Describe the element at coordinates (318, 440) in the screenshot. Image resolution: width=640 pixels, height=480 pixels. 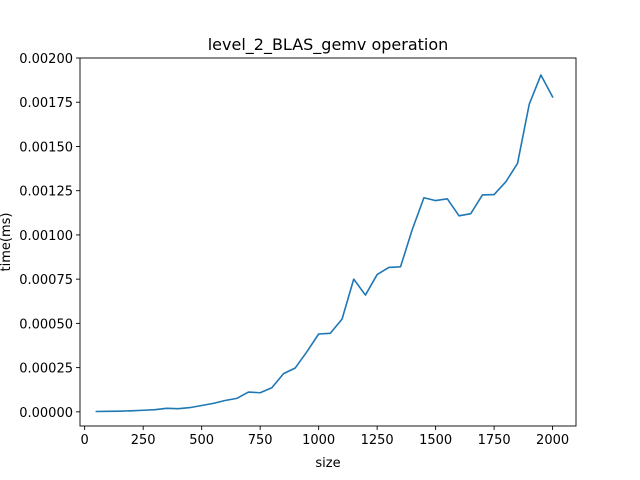
I see `x-tick-label: 1000` at that location.